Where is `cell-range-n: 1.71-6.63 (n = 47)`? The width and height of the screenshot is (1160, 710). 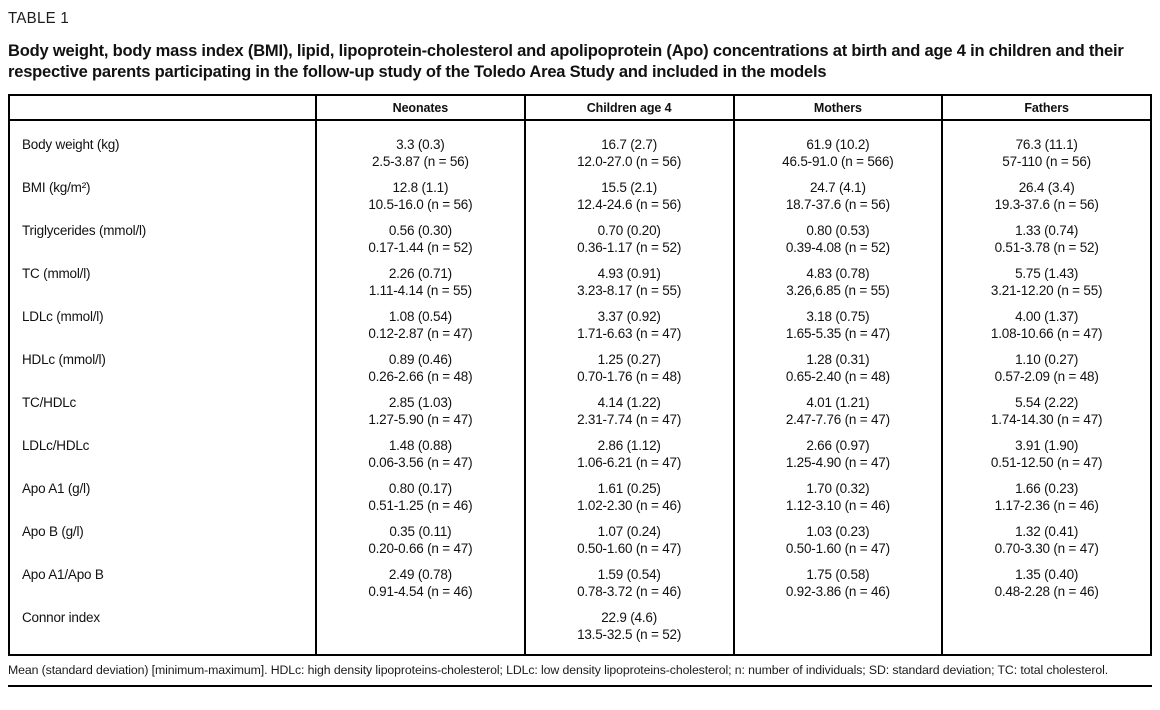
cell-range-n: 1.71-6.63 (n = 47) is located at coordinates (629, 333).